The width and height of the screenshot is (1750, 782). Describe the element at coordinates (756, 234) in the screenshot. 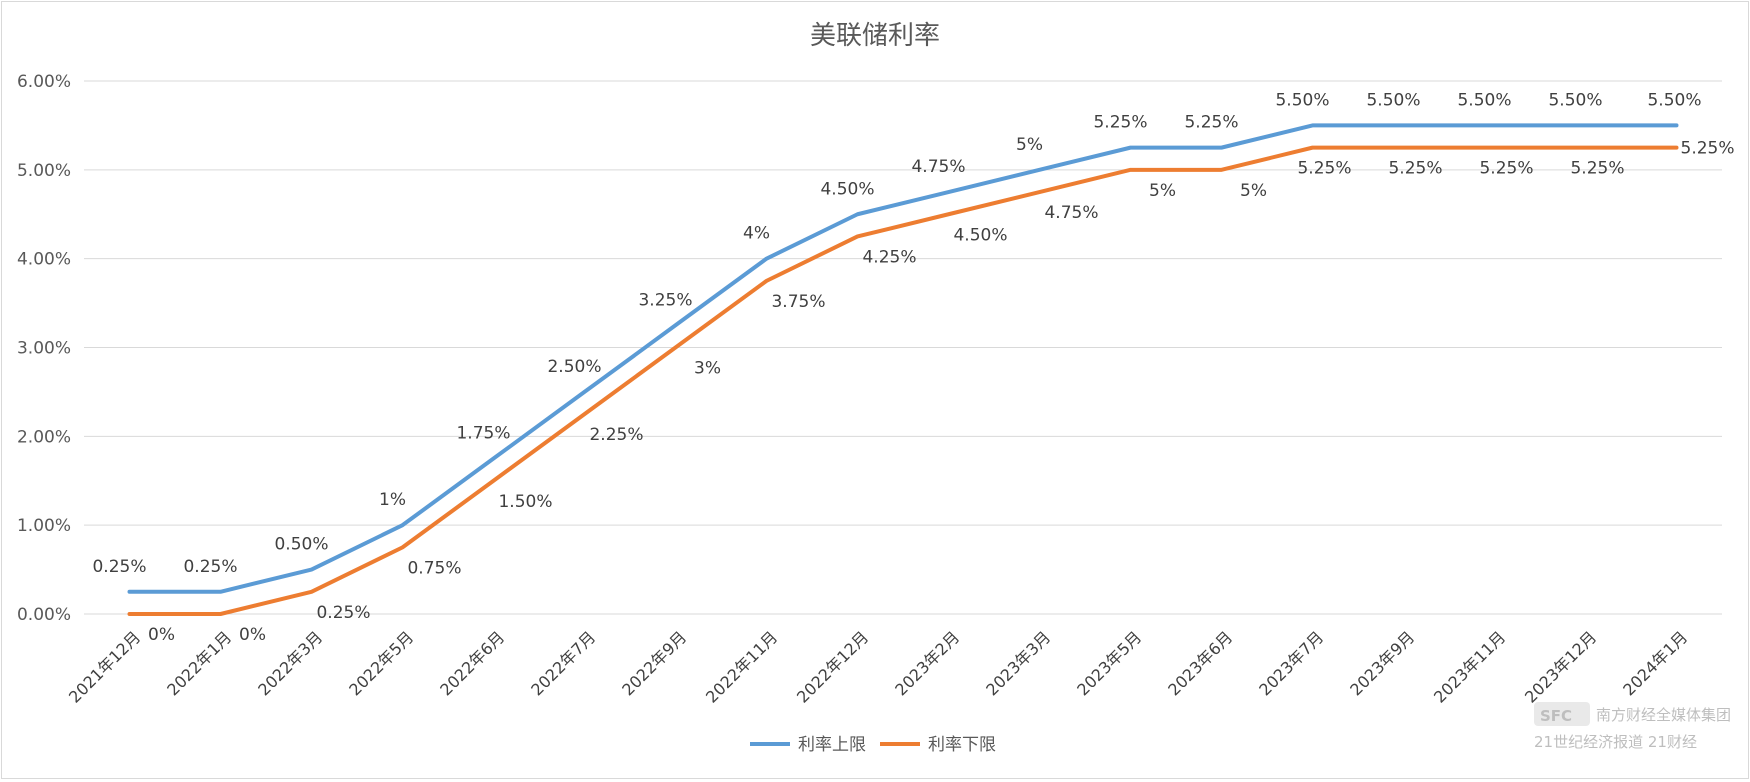

I see `data-label: 4%` at that location.